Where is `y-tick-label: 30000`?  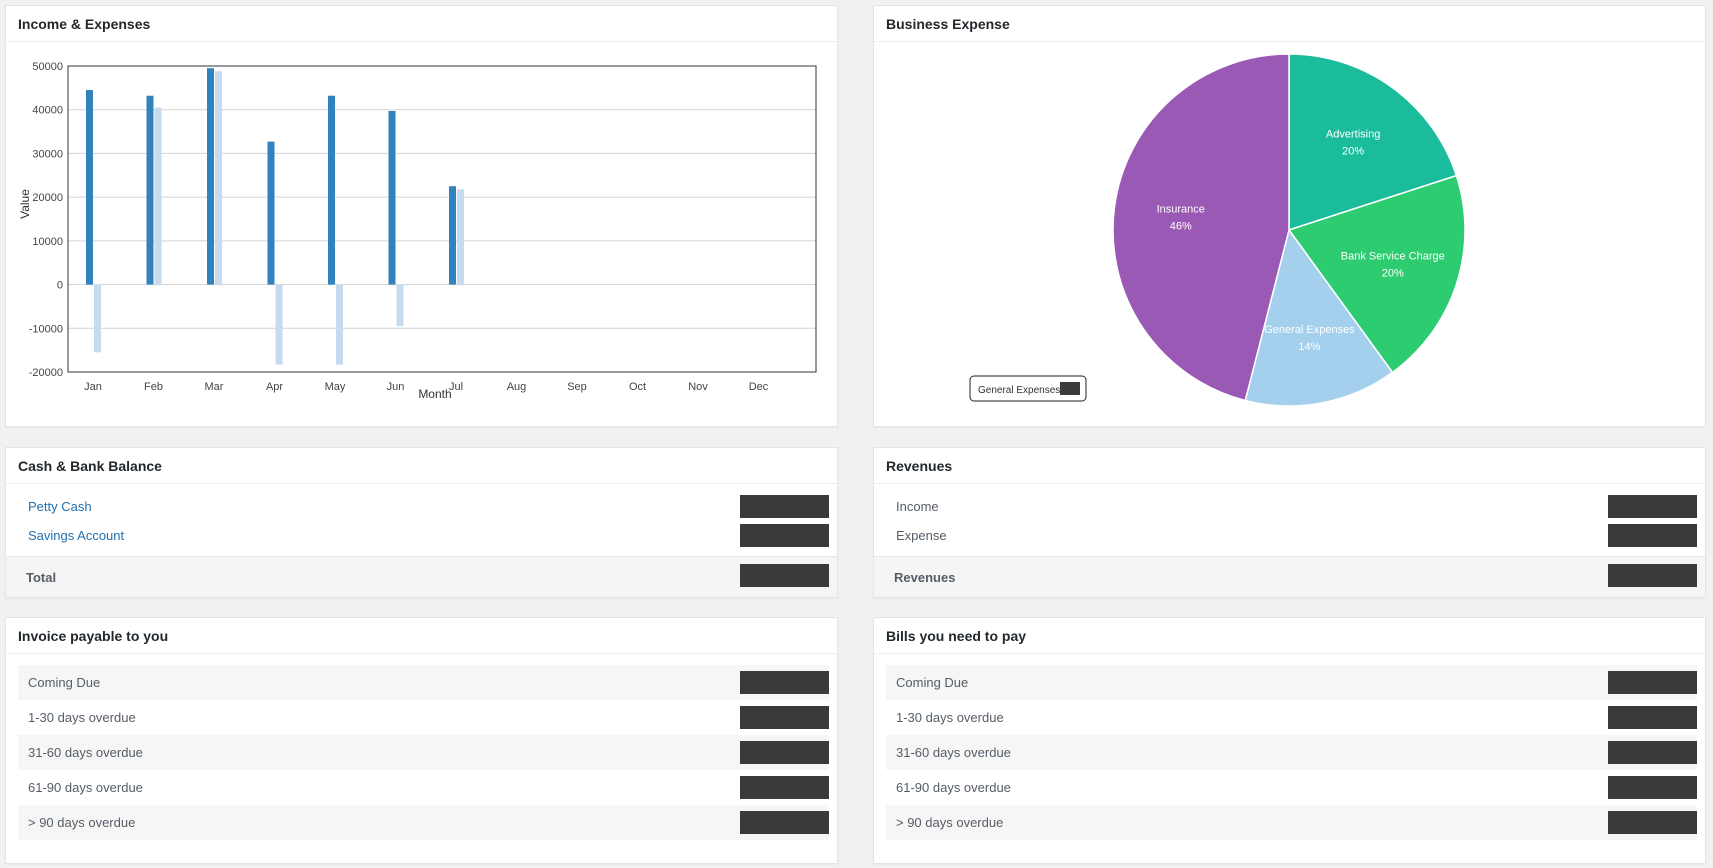
y-tick-label: 30000 is located at coordinates (47, 154).